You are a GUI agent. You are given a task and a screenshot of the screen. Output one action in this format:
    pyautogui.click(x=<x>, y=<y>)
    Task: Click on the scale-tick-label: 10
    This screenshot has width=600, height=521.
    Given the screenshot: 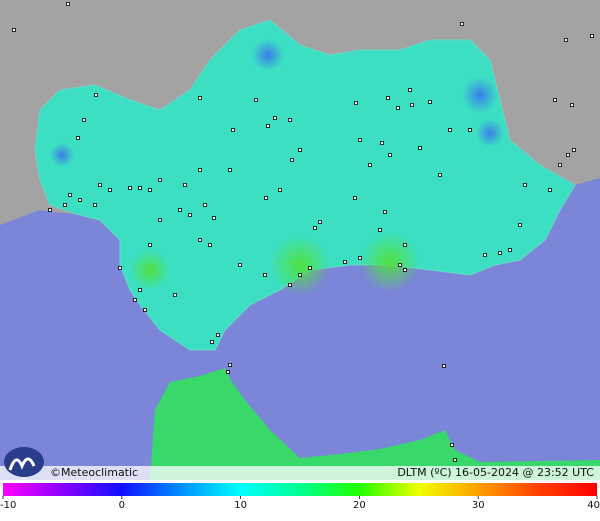 What is the action you would take?
    pyautogui.click(x=240, y=505)
    